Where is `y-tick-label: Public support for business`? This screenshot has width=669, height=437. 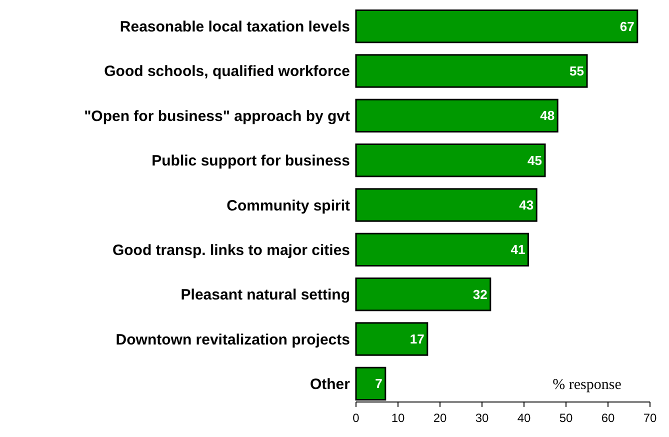
y-tick-label: Public support for business is located at coordinates (251, 161).